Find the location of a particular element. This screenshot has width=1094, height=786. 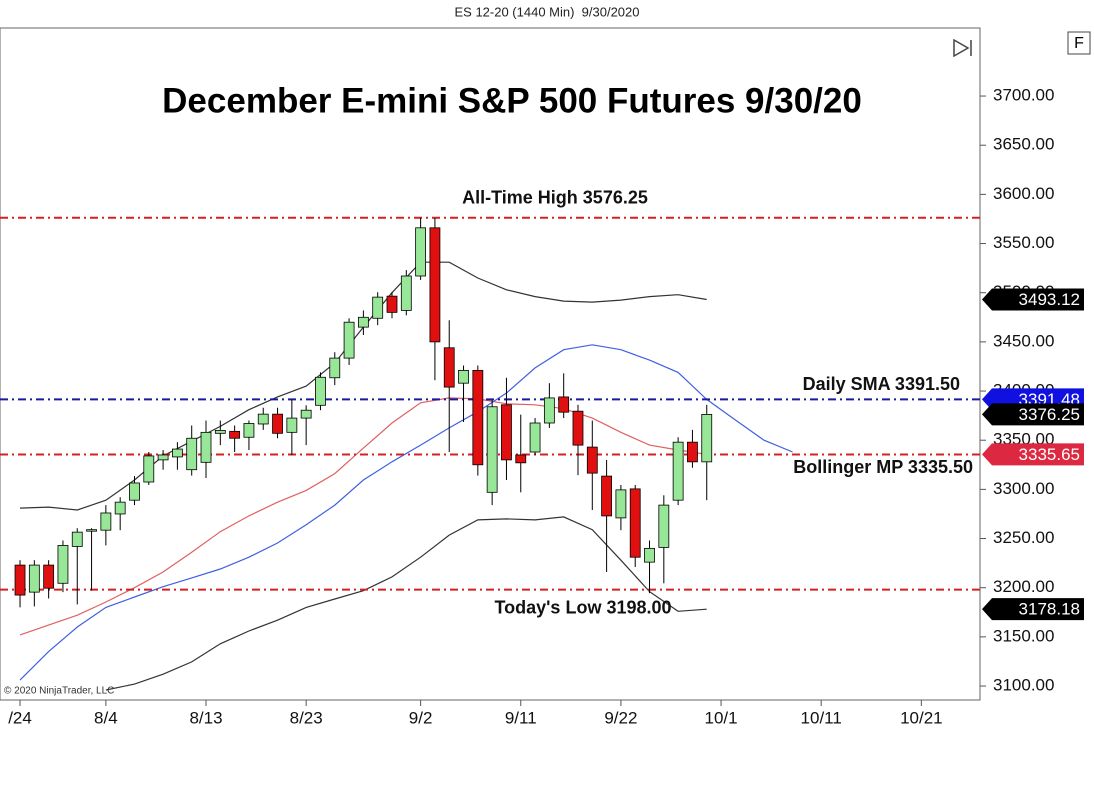

y-tick-label: 3250.00 is located at coordinates (1023, 537).